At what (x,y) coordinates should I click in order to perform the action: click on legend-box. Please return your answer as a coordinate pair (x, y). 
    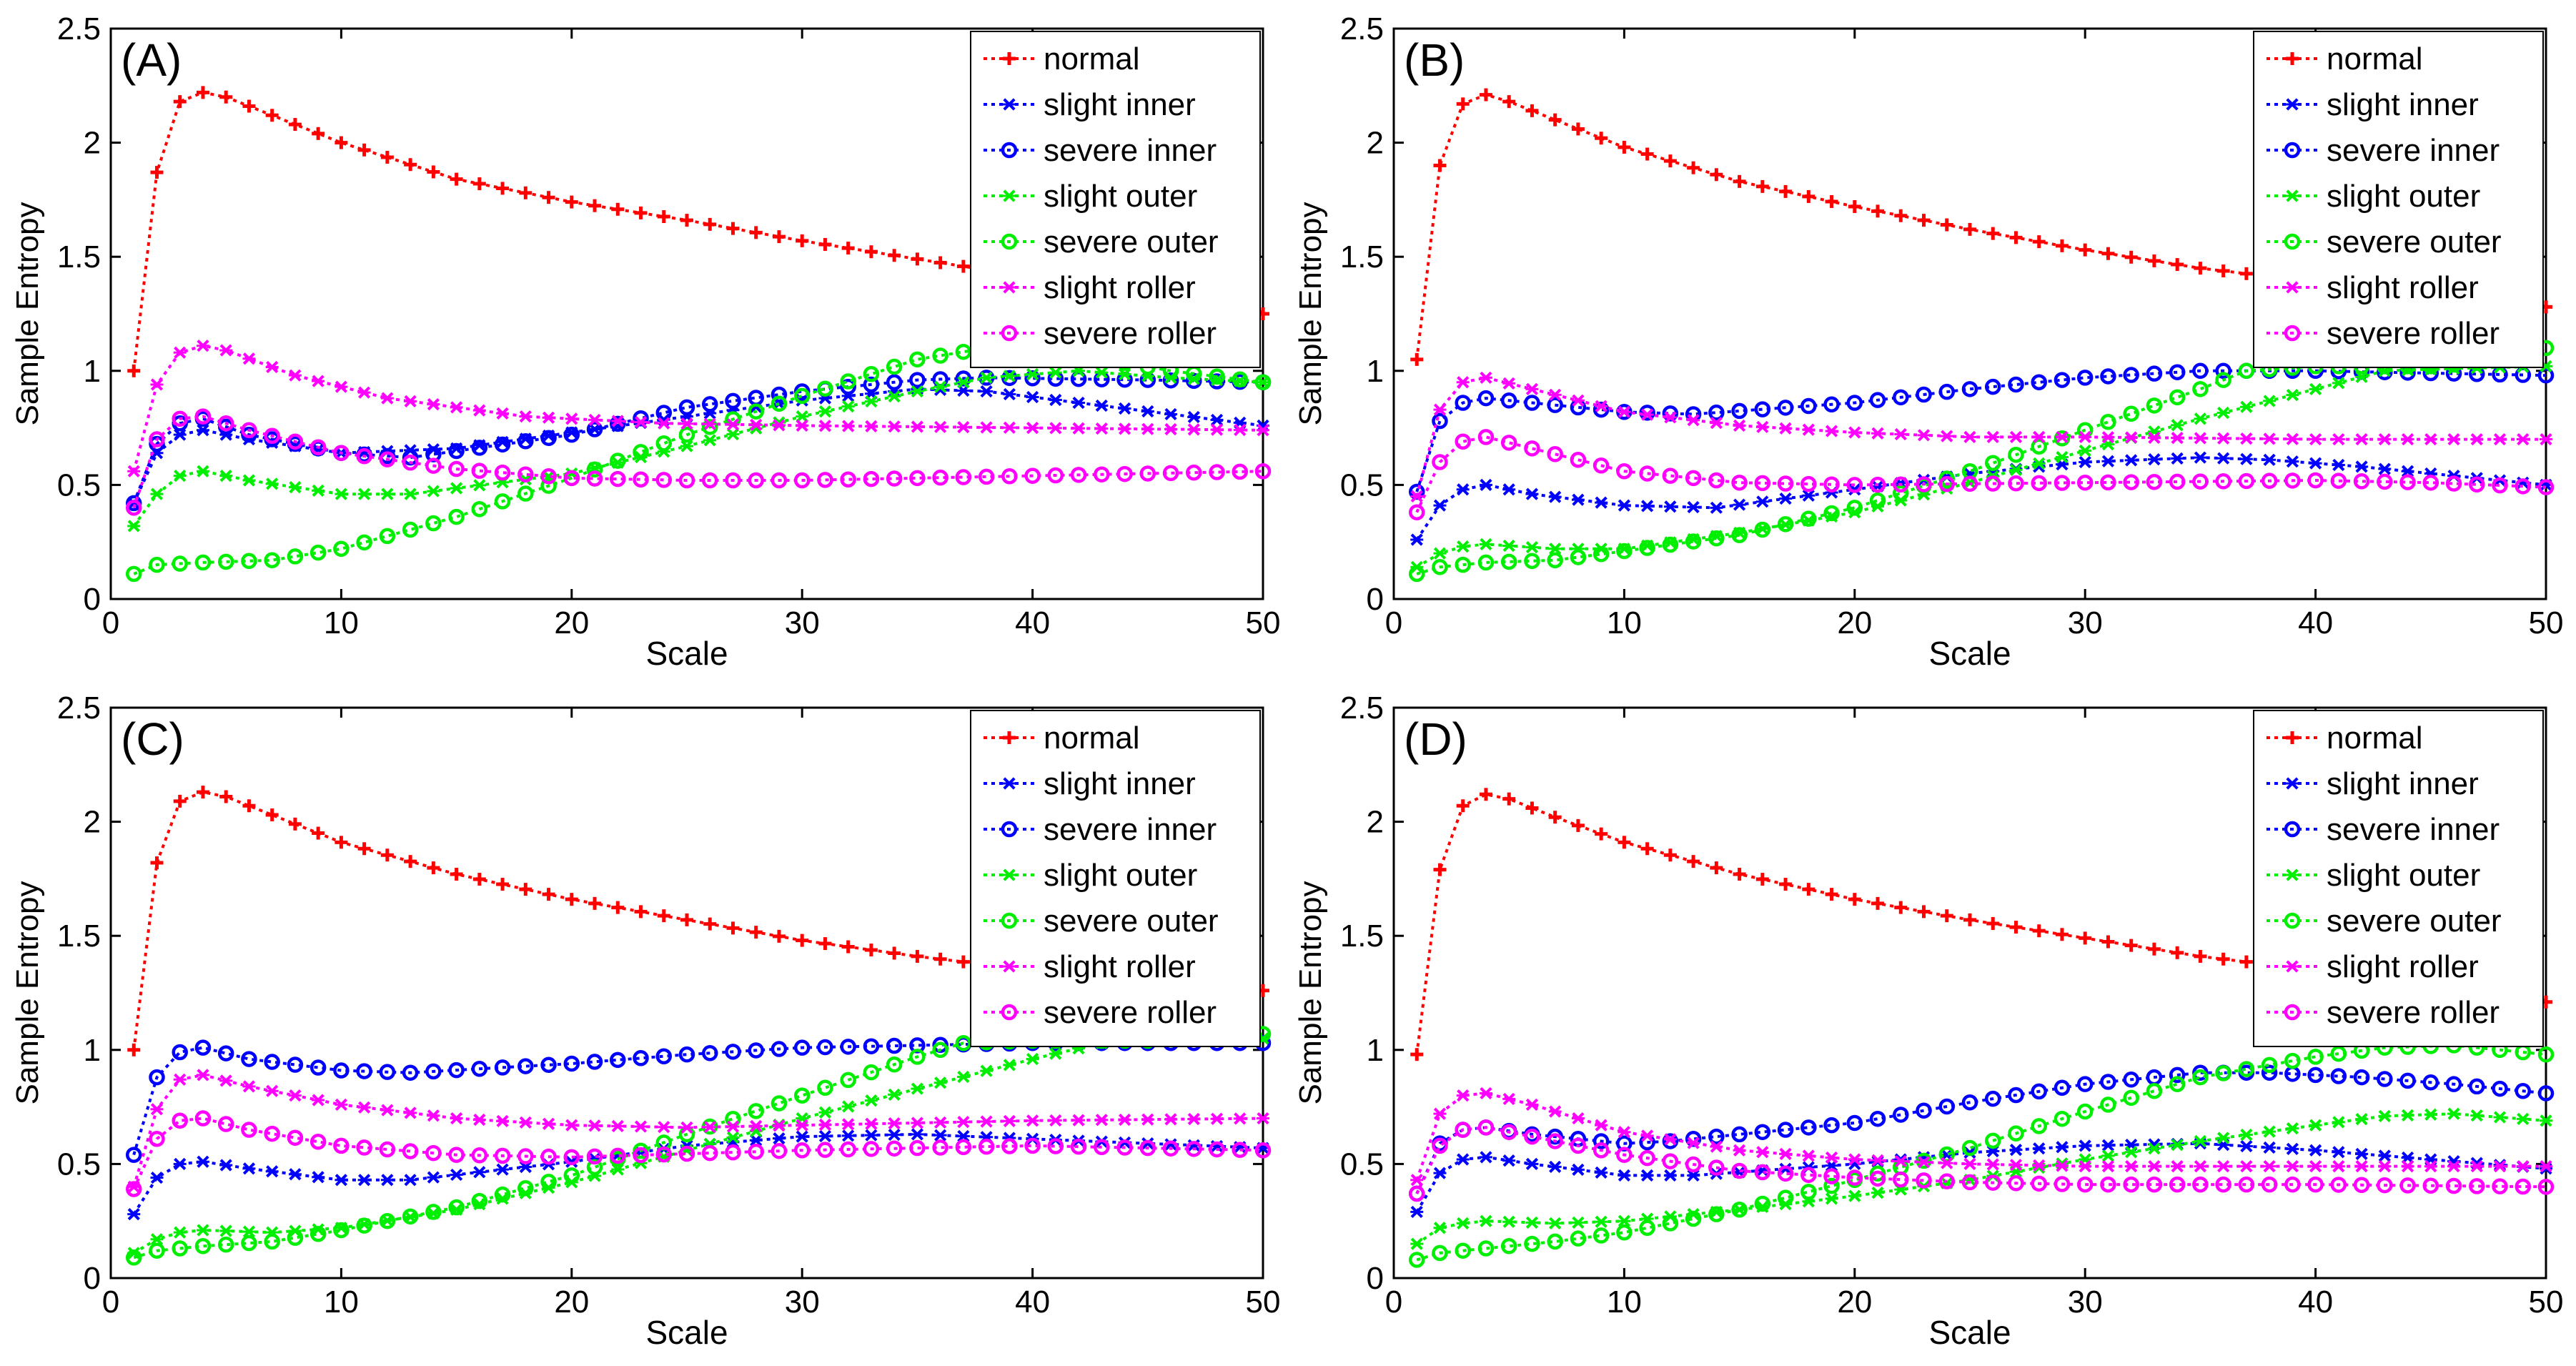
    Looking at the image, I should click on (1116, 878).